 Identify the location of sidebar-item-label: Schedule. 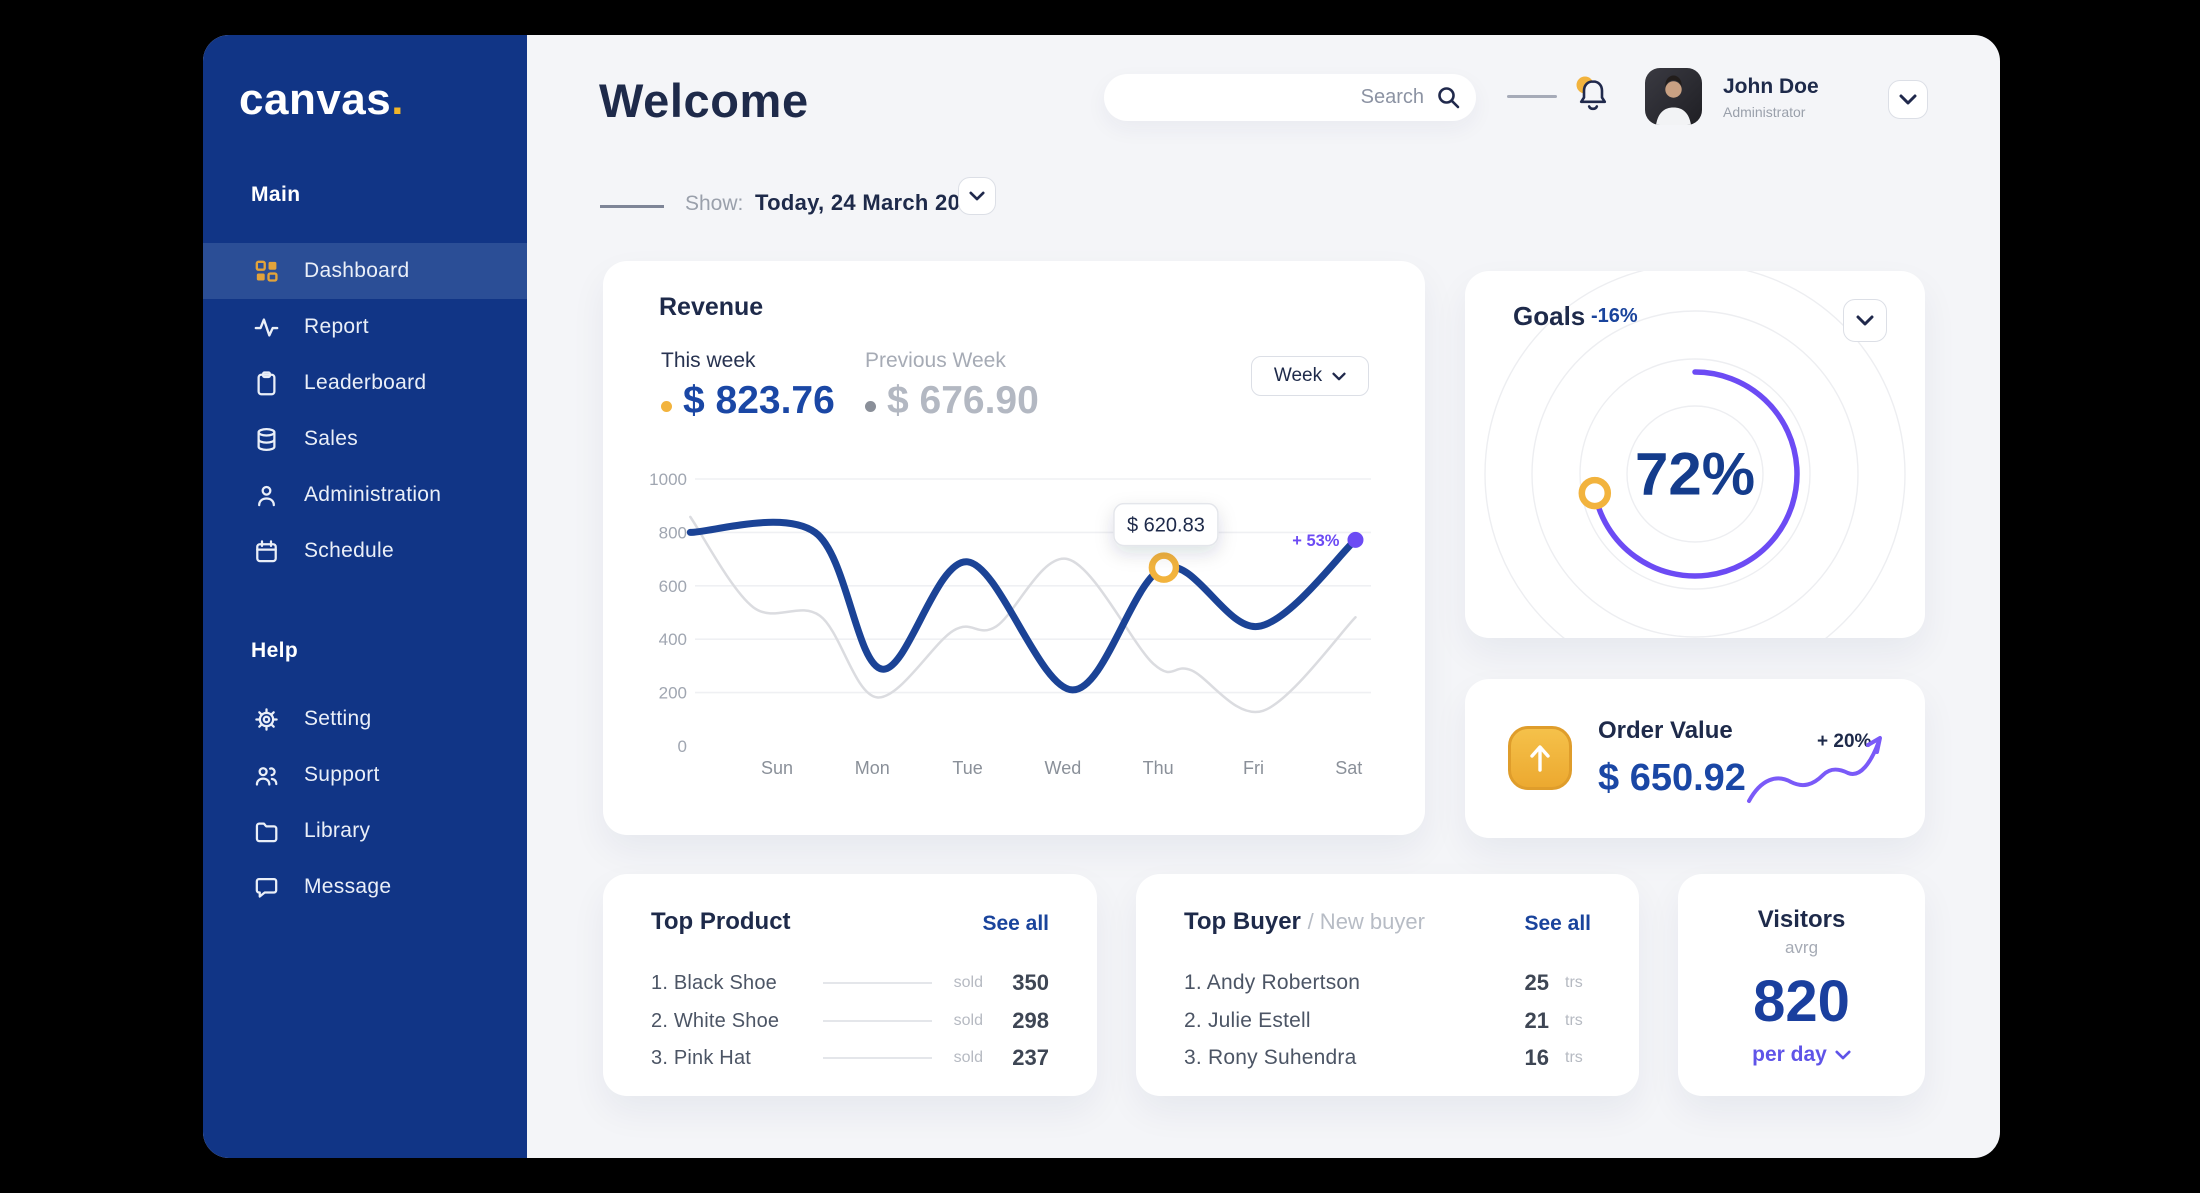
(349, 550).